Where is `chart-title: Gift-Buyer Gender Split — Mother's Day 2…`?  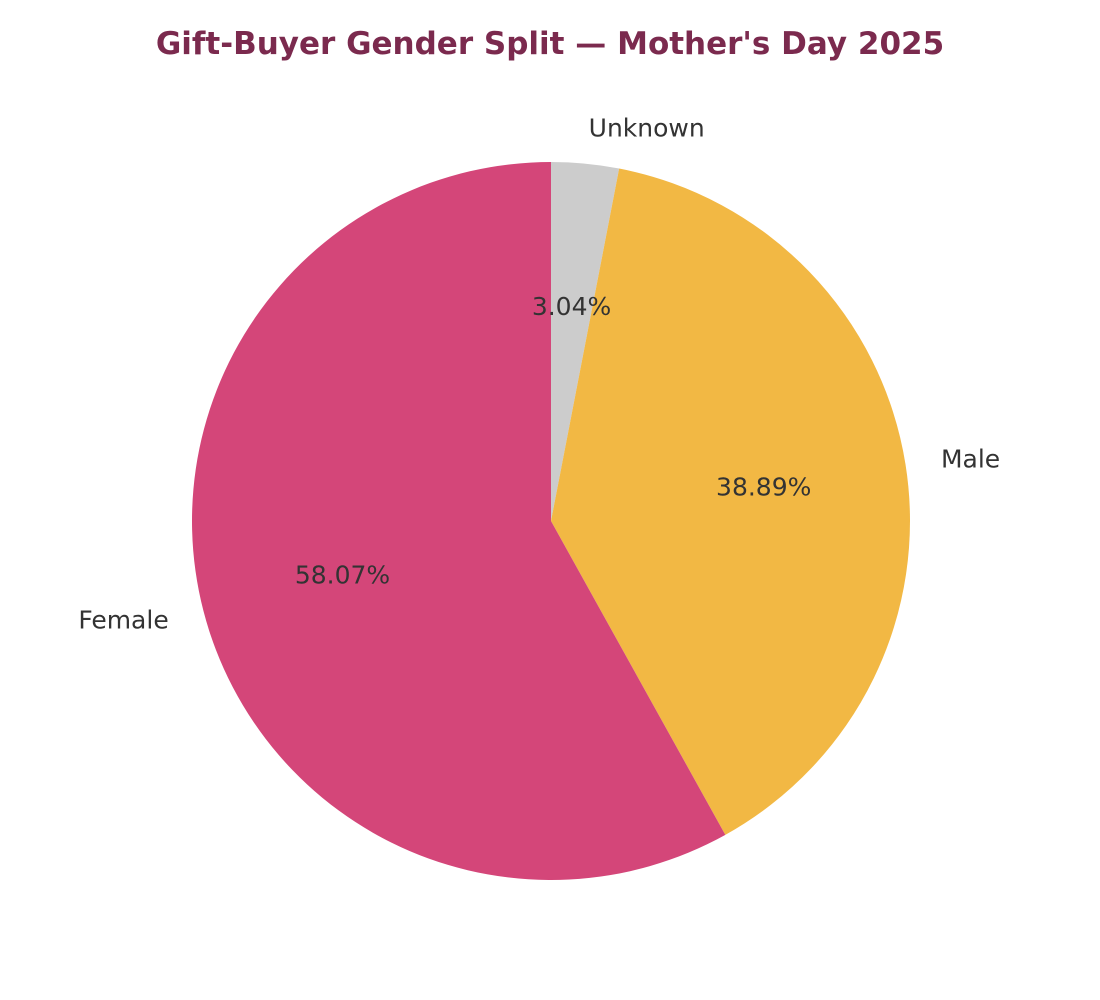 chart-title: Gift-Buyer Gender Split — Mother's Day 2… is located at coordinates (550, 44).